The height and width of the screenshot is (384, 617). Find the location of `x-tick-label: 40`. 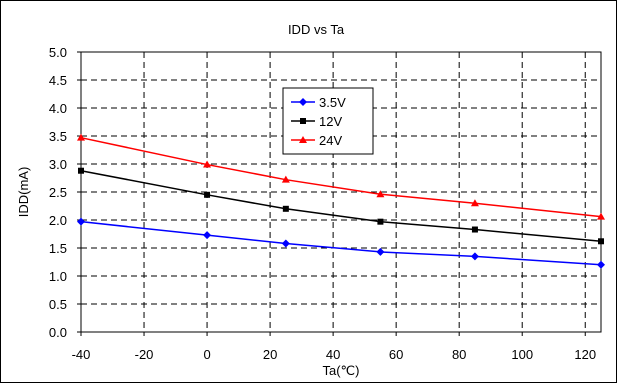

x-tick-label: 40 is located at coordinates (333, 354).